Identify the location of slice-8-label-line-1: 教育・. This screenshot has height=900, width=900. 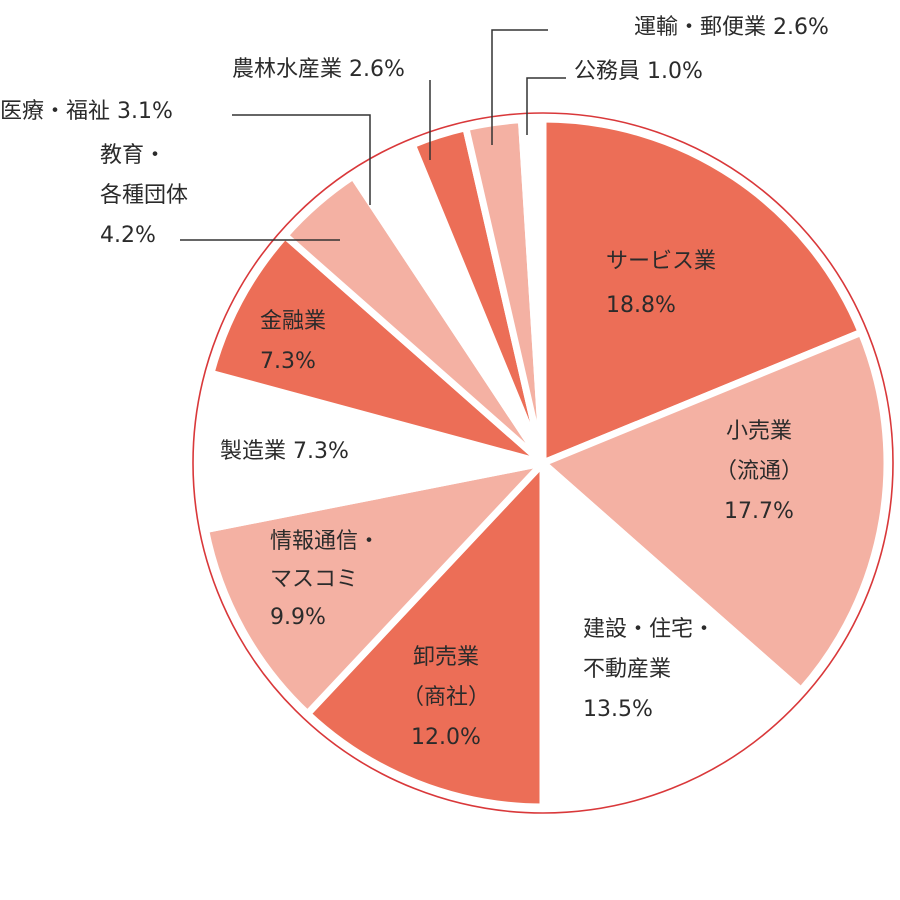
(133, 155).